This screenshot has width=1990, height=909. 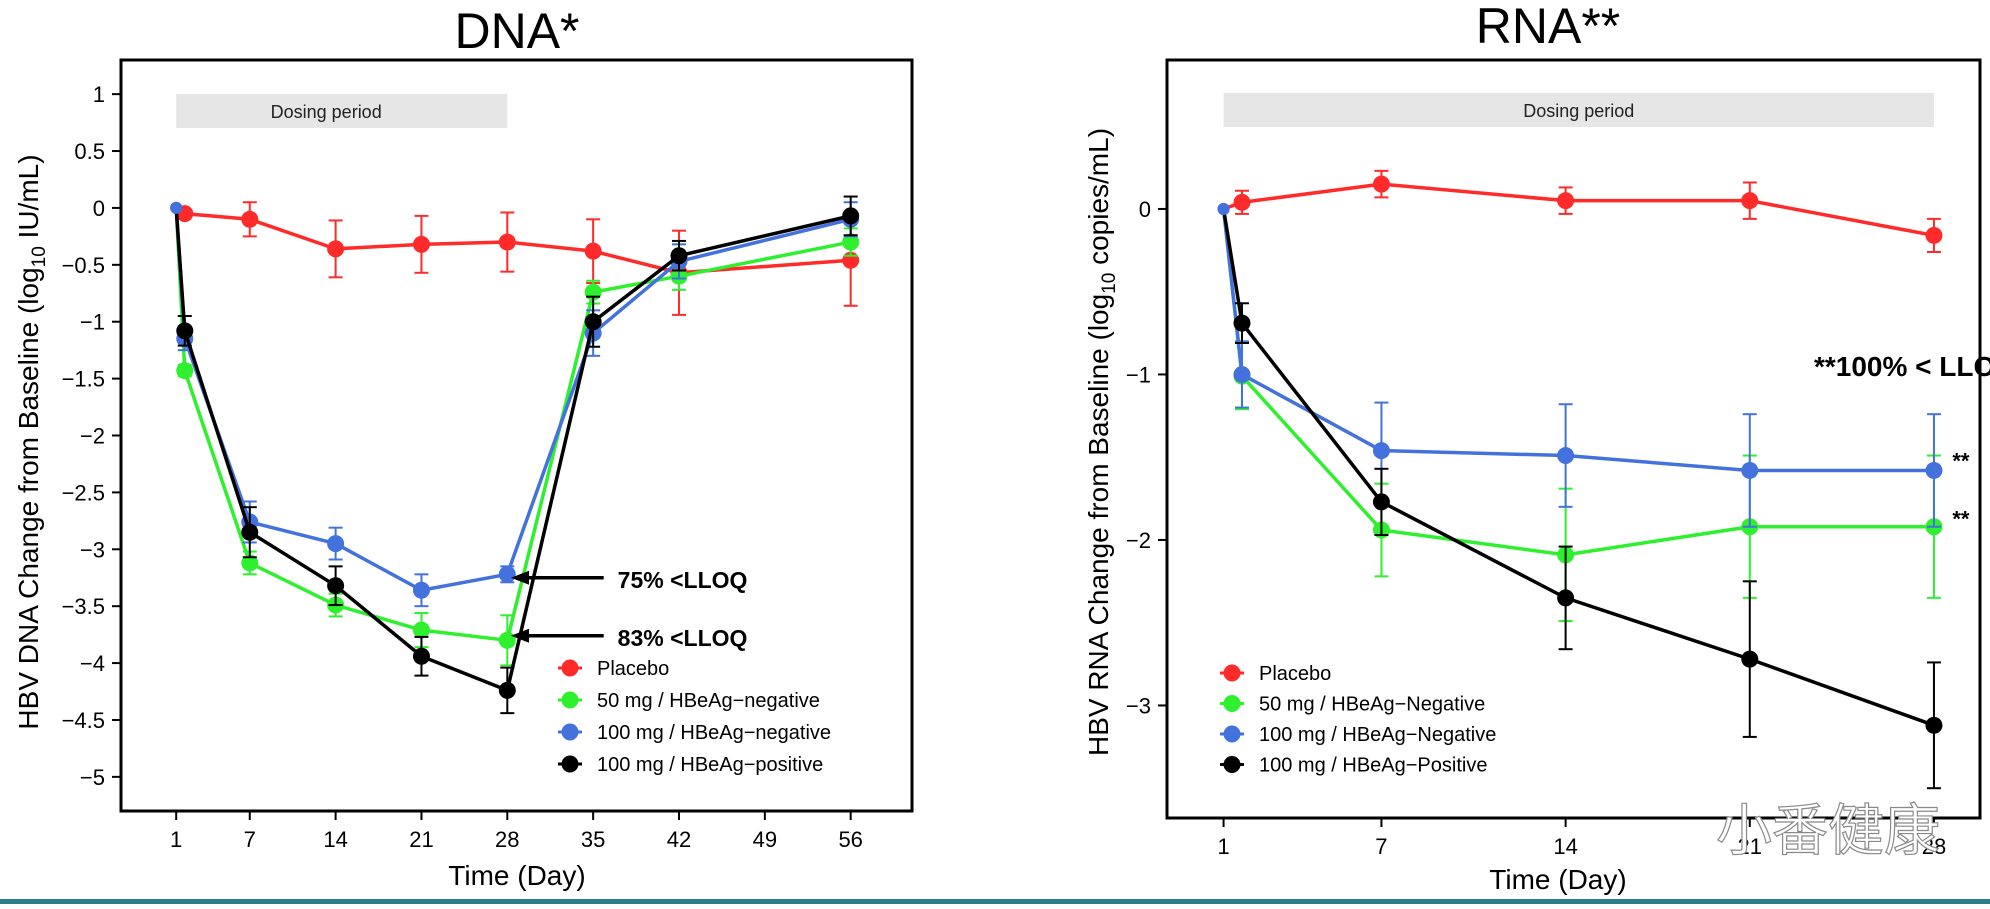 I want to click on dna-legend-label: 50 mg / HBeAg−negative, so click(x=708, y=701).